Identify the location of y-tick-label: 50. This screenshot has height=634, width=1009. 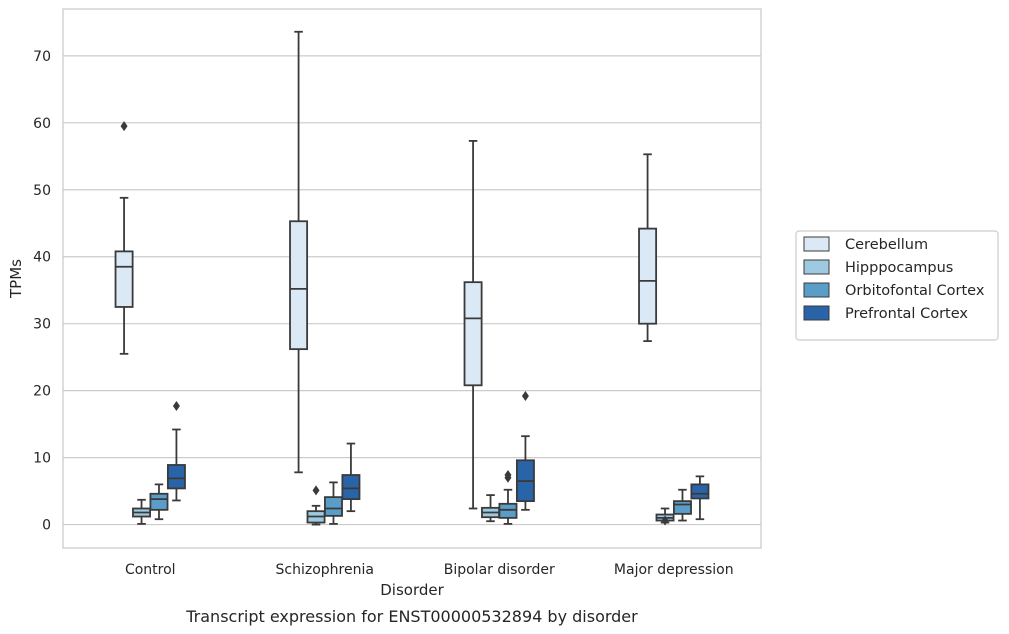
(42, 191).